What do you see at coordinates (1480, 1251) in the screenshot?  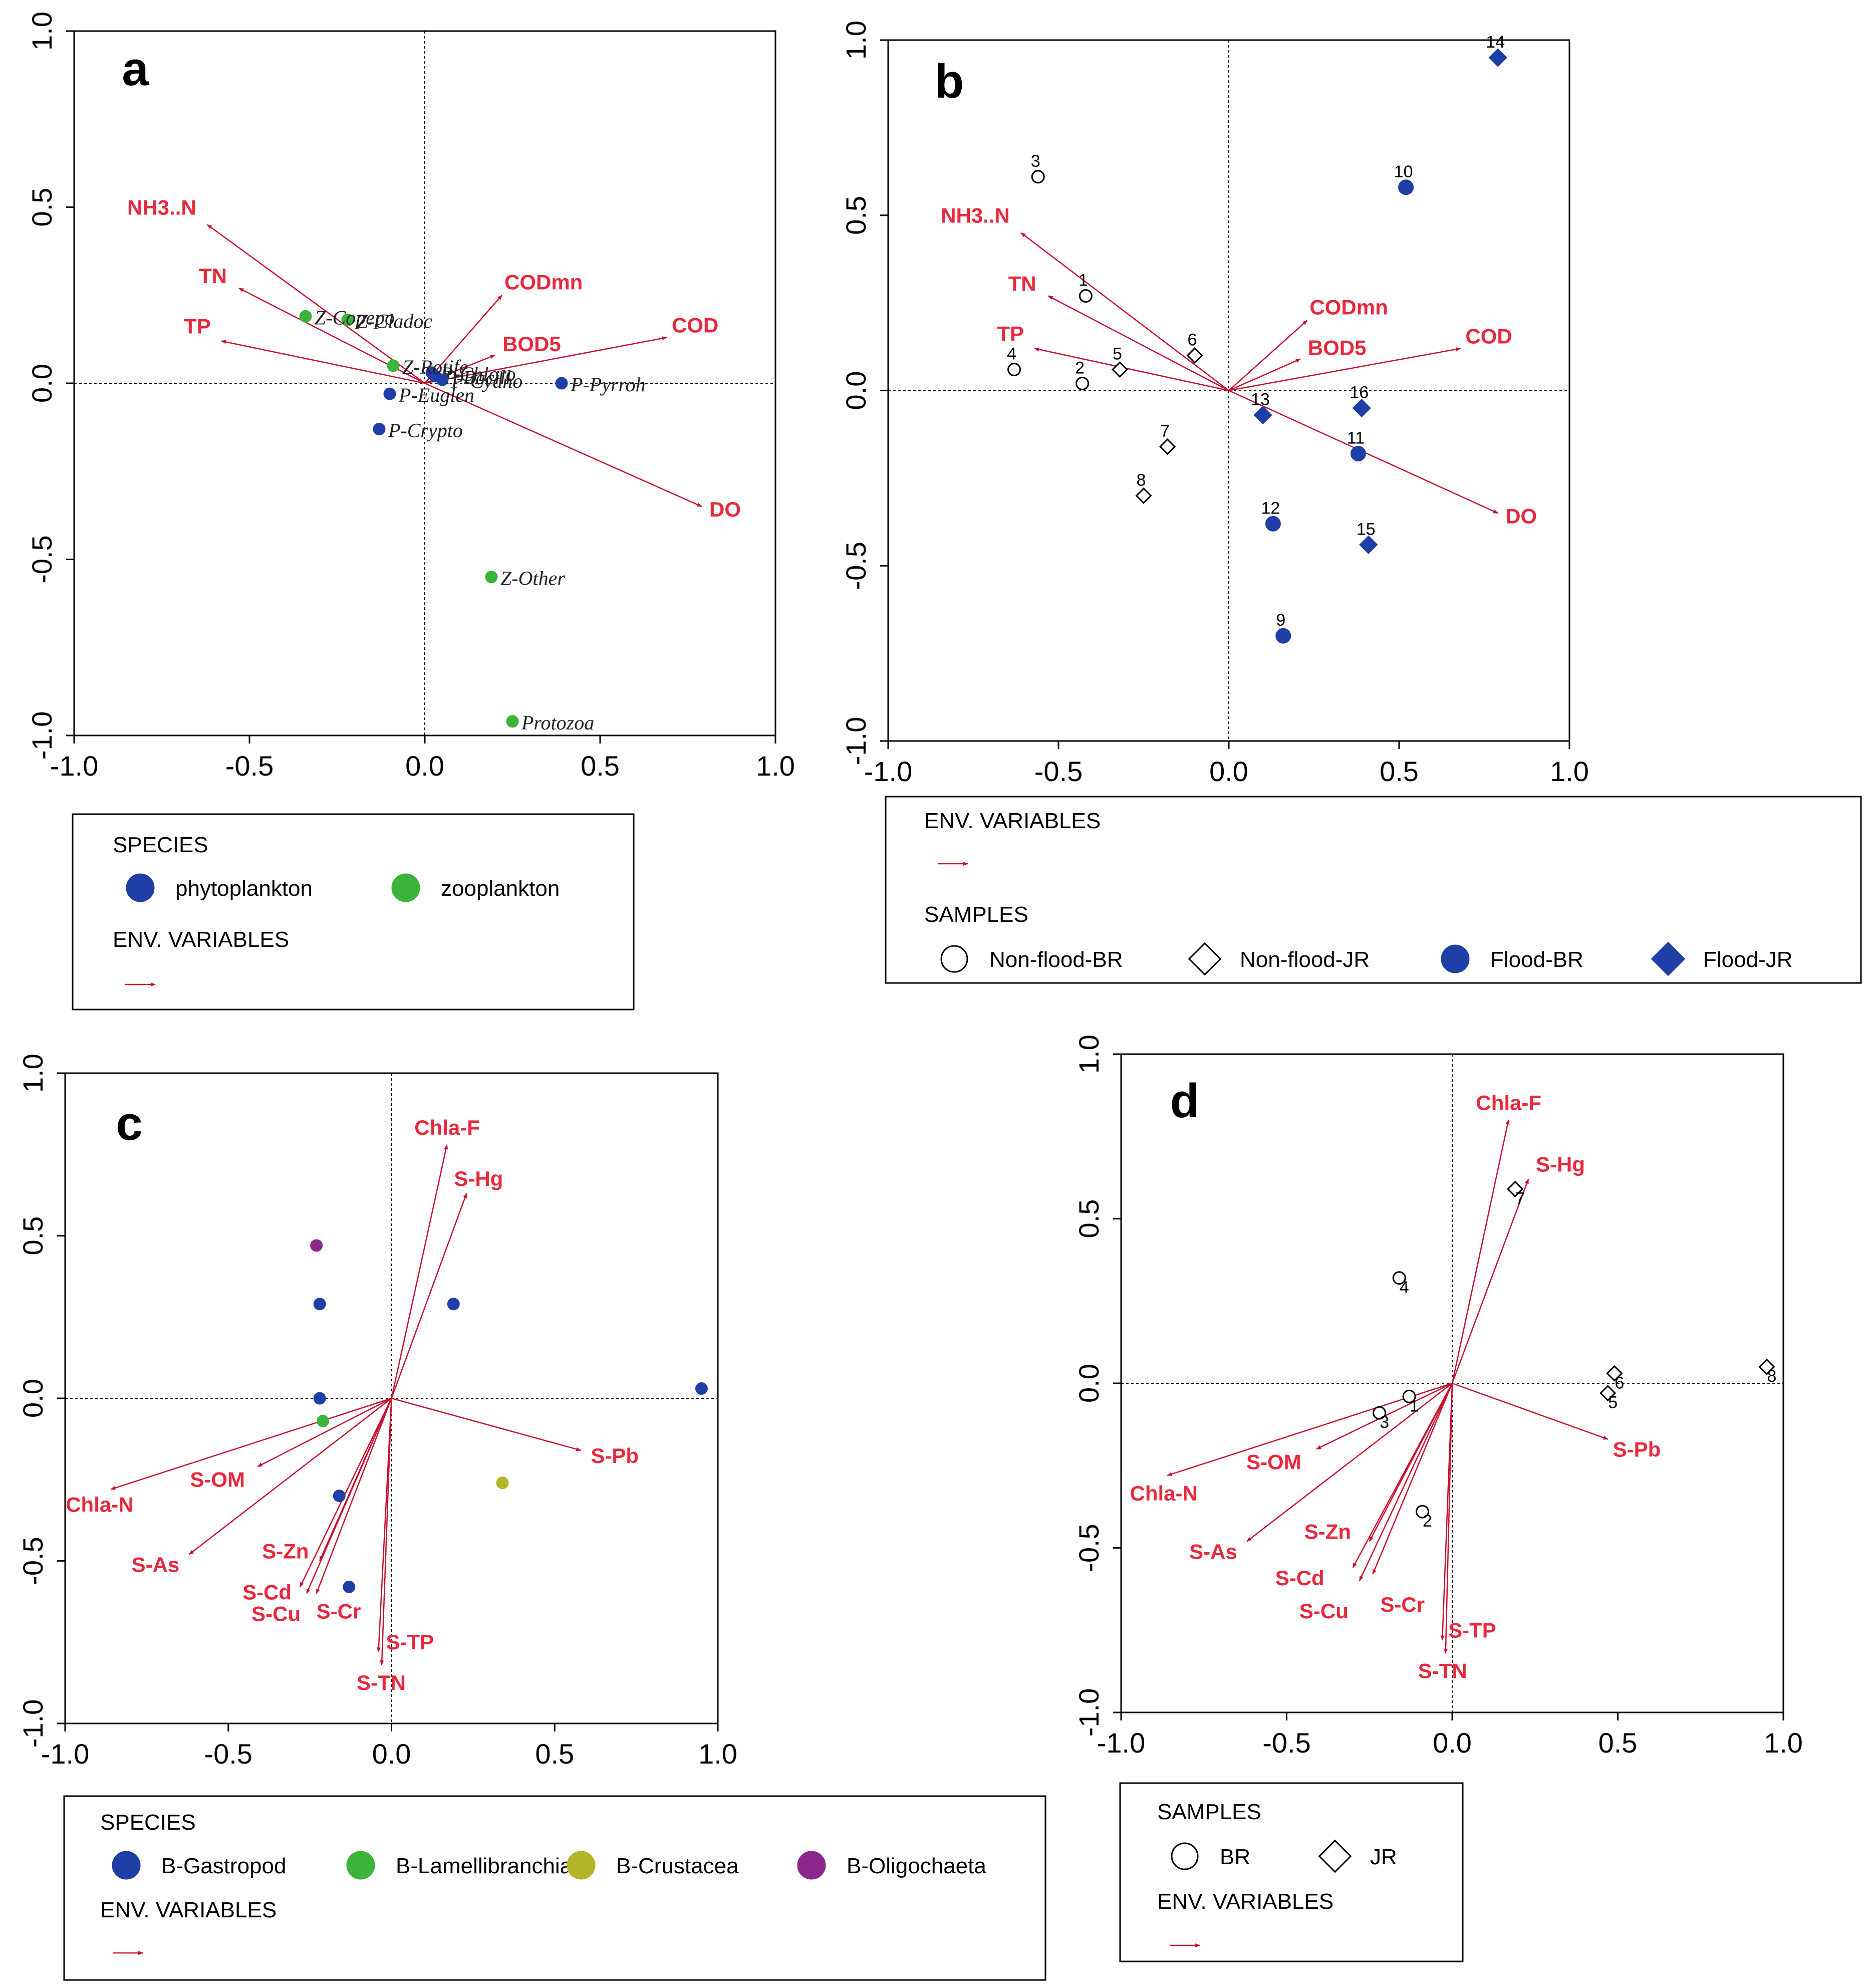 I see `env-arrow-chla-f` at bounding box center [1480, 1251].